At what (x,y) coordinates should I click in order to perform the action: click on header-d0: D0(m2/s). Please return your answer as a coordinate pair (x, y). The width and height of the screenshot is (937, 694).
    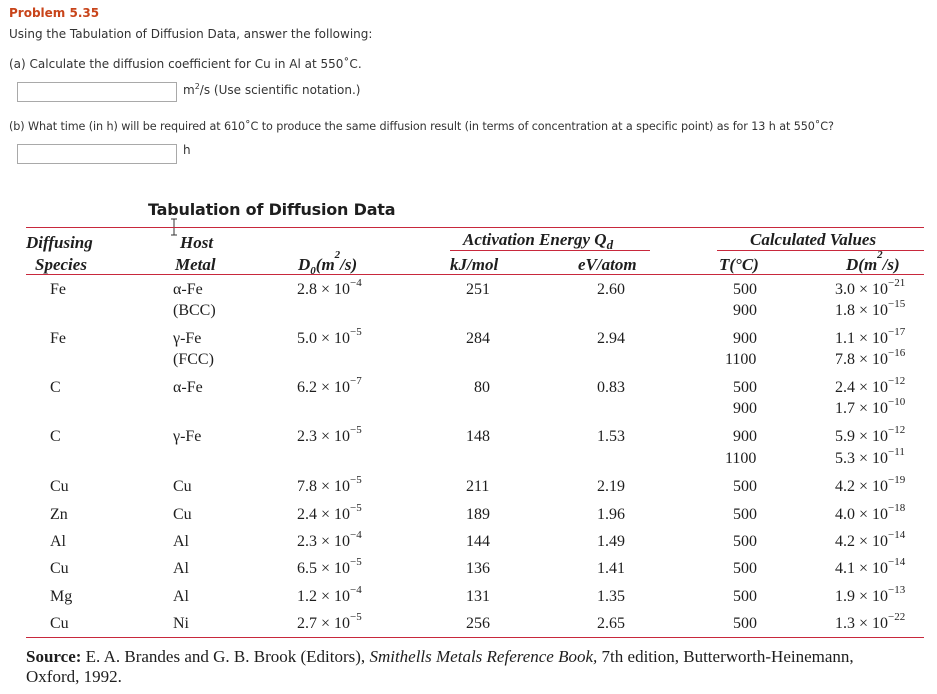
    Looking at the image, I should click on (328, 263).